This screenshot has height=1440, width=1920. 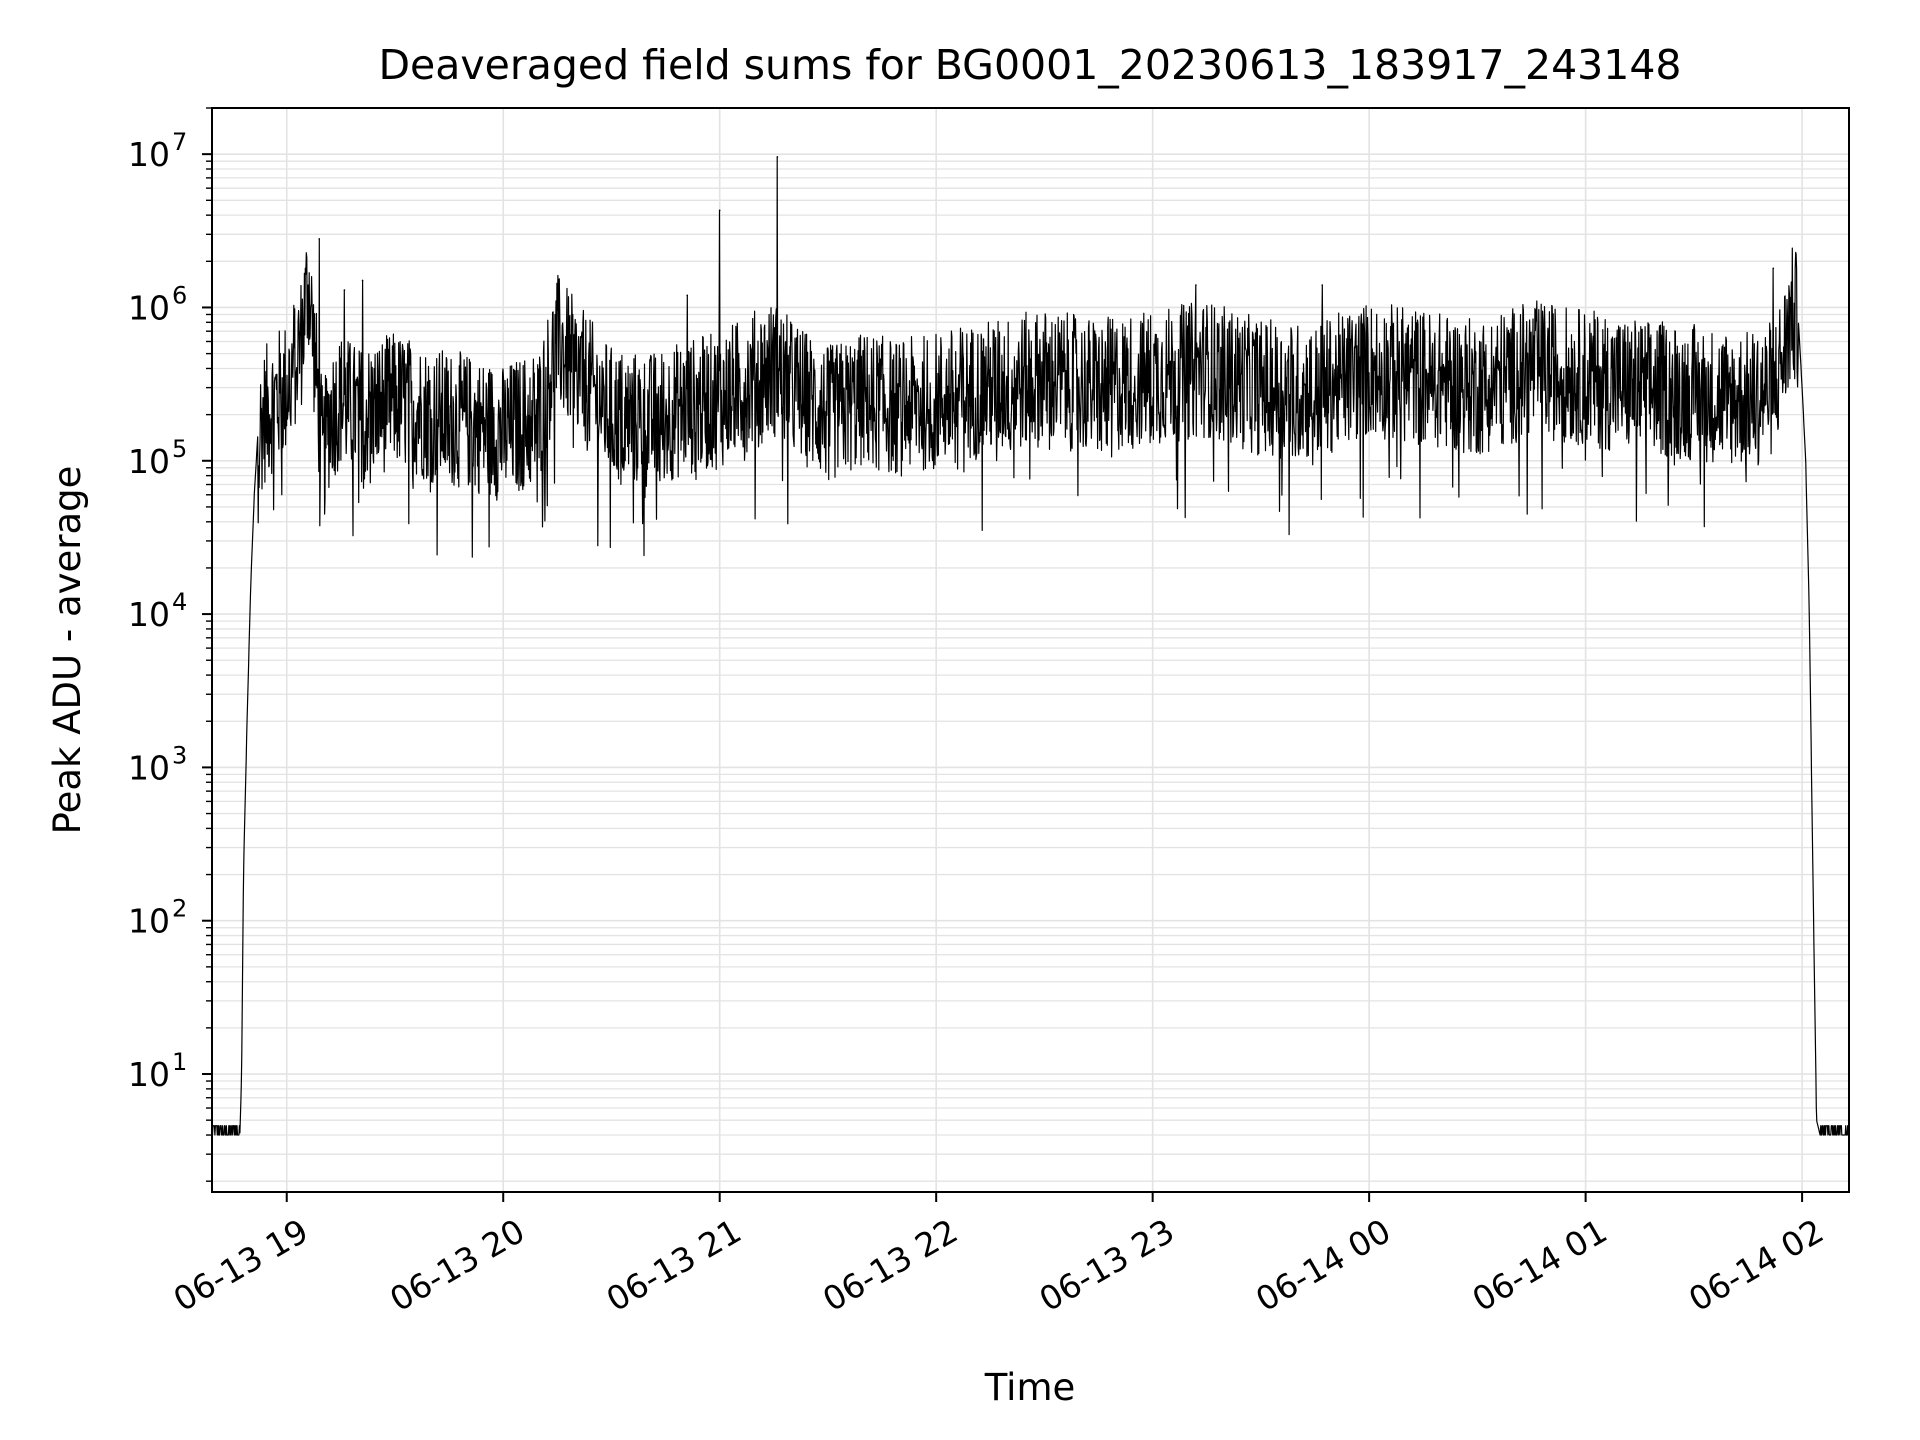 I want to click on x-tick-label: 06-14 01, so click(x=1540, y=1265).